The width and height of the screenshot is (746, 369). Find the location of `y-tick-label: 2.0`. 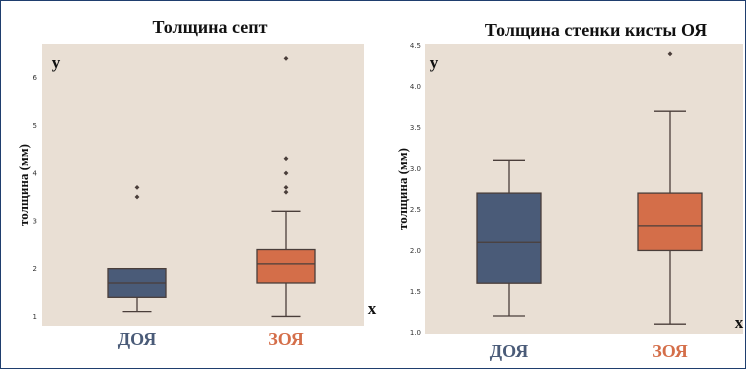

y-tick-label: 2.0 is located at coordinates (415, 251).